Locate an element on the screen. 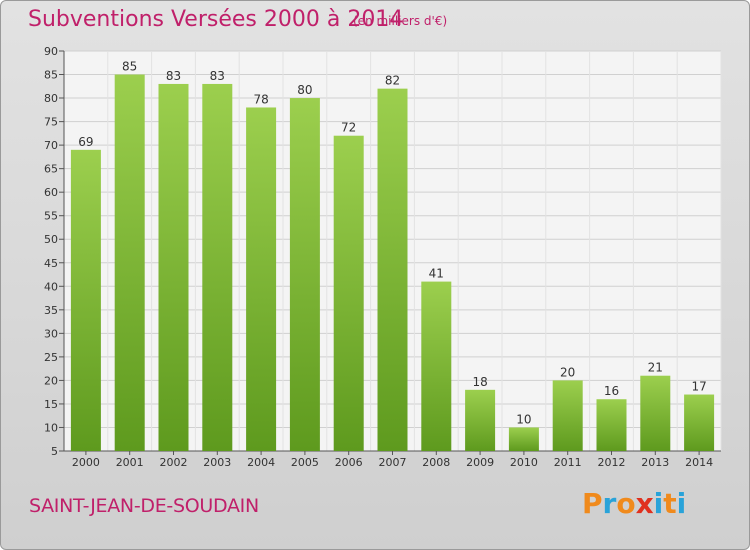 This screenshot has height=550, width=750. value-label: 78 is located at coordinates (260, 99).